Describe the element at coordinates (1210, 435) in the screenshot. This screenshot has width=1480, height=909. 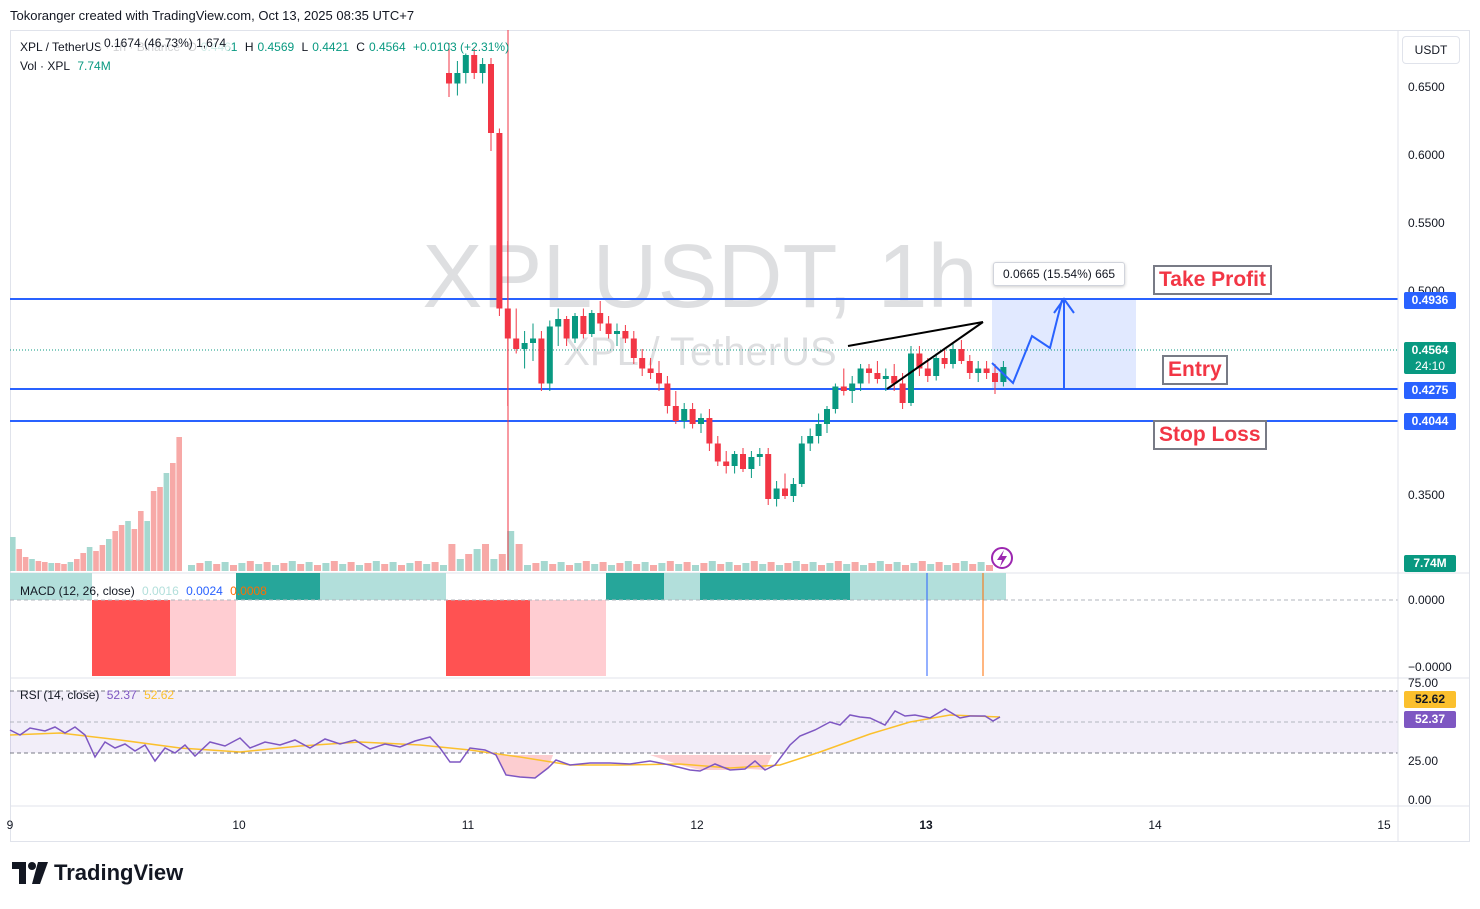
I see `stop-loss-label: Stop Loss` at that location.